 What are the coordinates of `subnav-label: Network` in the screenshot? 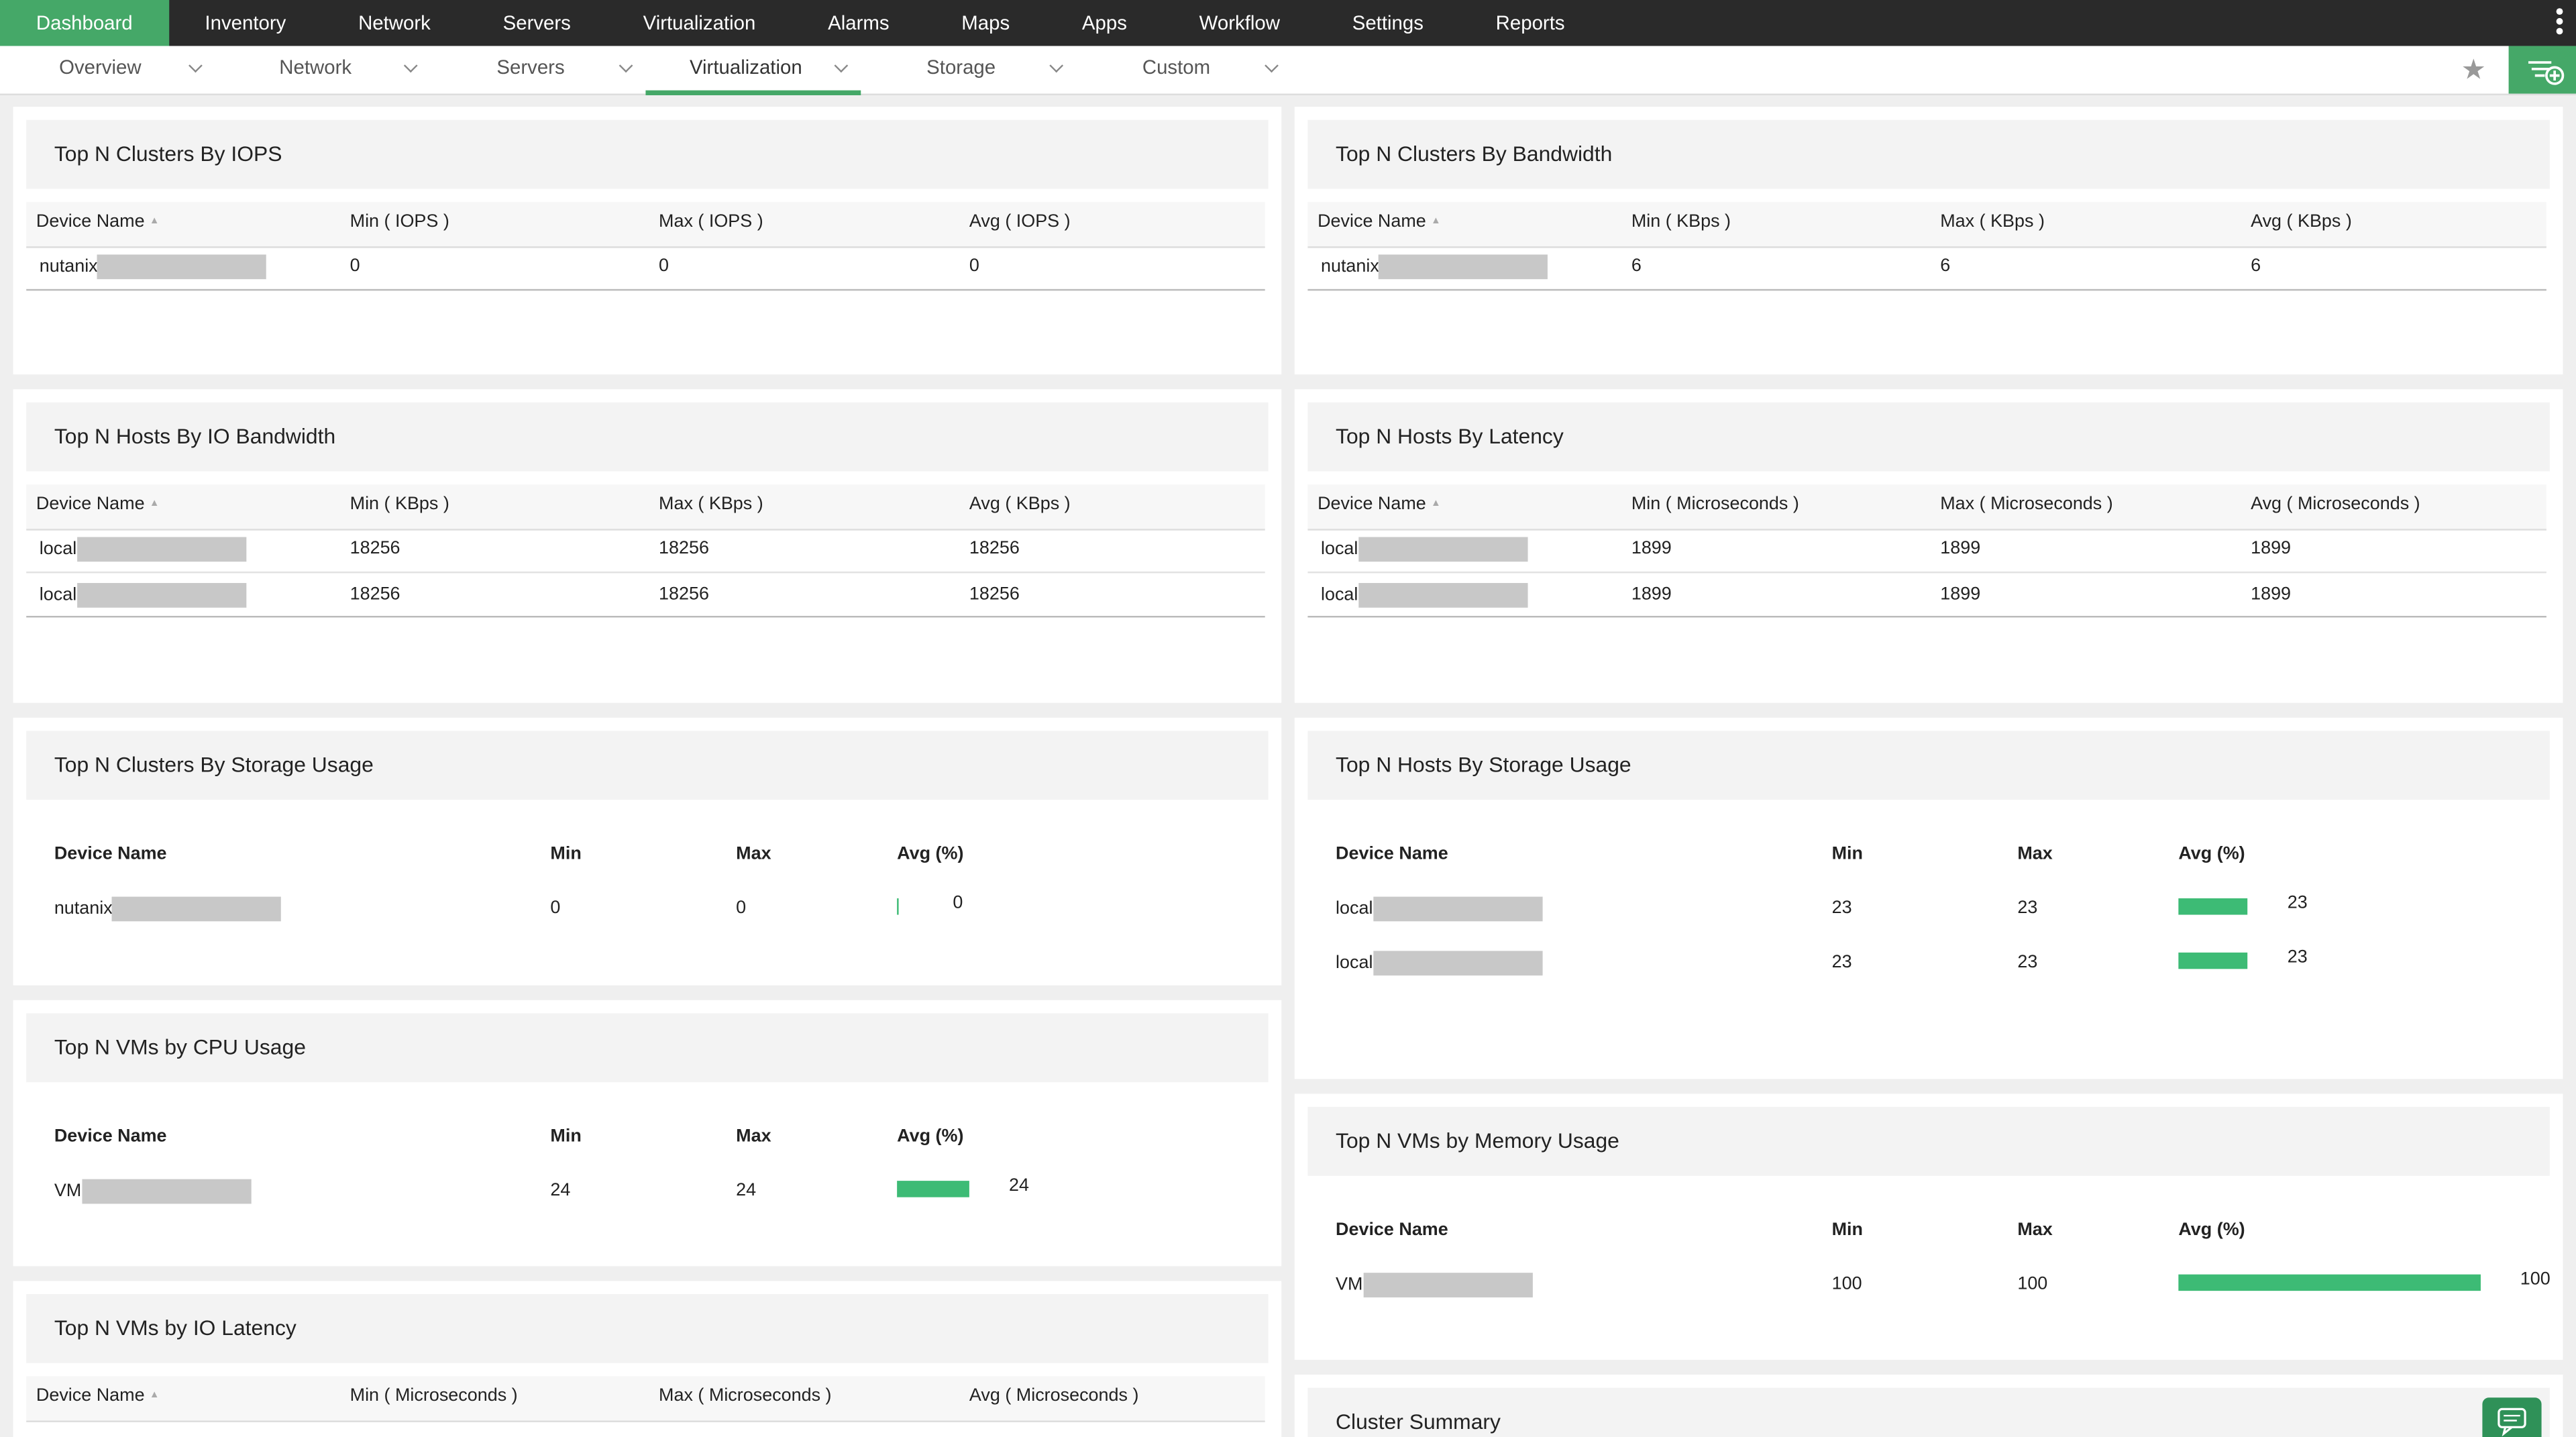 It's located at (315, 67).